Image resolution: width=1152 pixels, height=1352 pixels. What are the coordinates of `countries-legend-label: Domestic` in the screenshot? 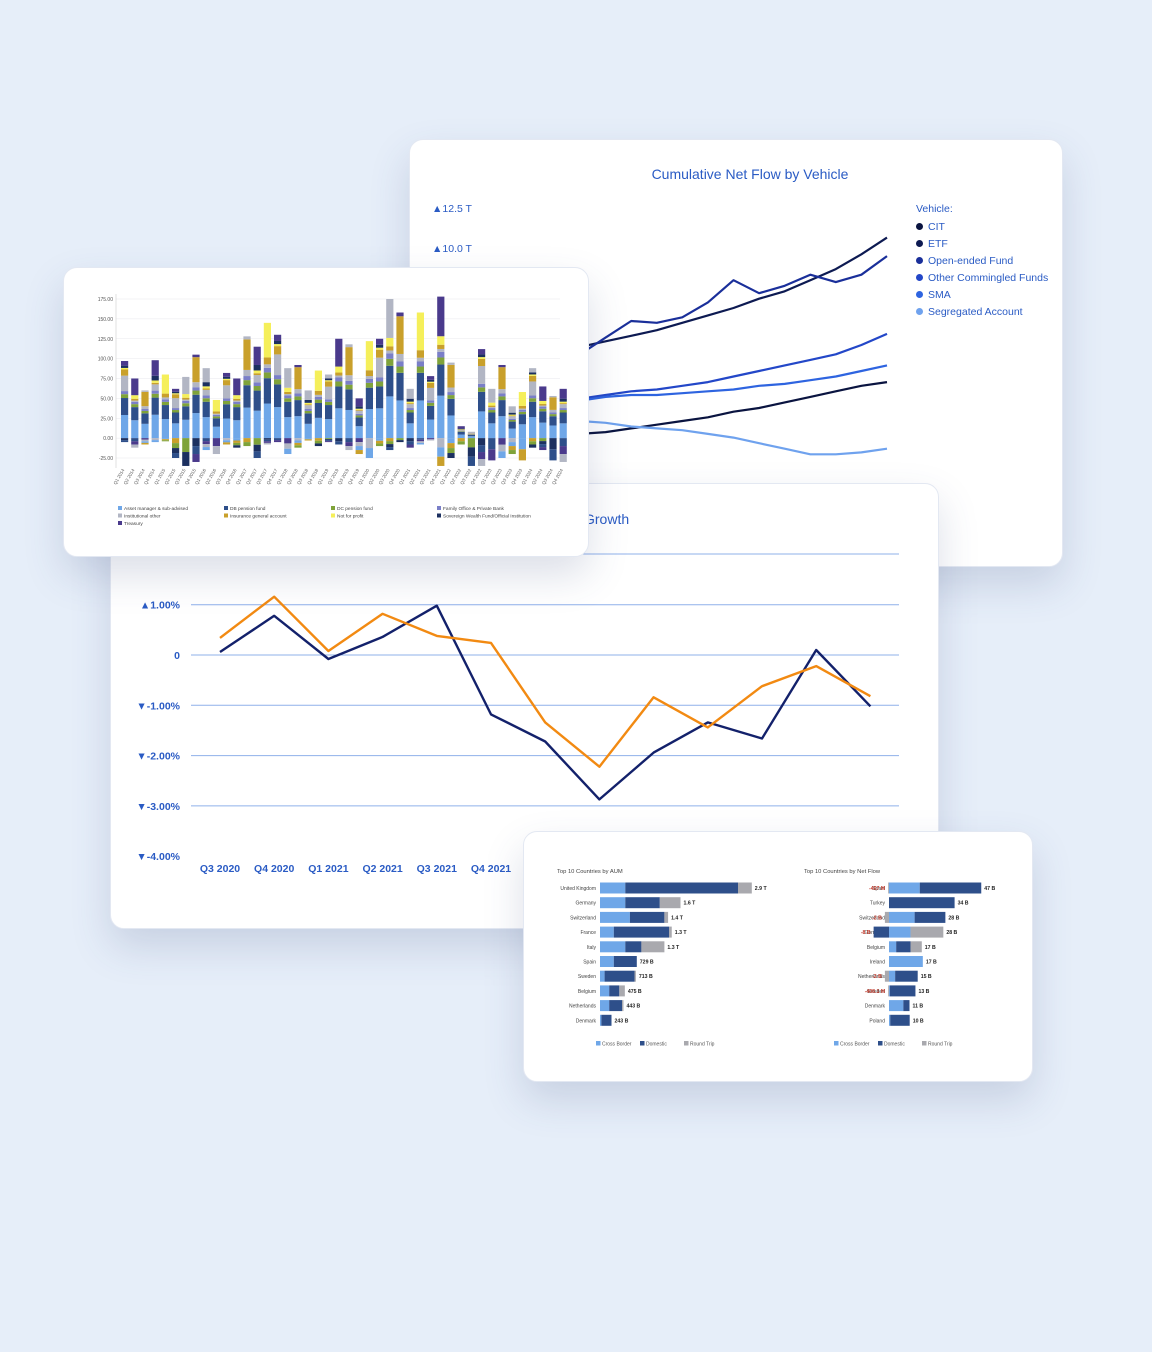 It's located at (656, 1045).